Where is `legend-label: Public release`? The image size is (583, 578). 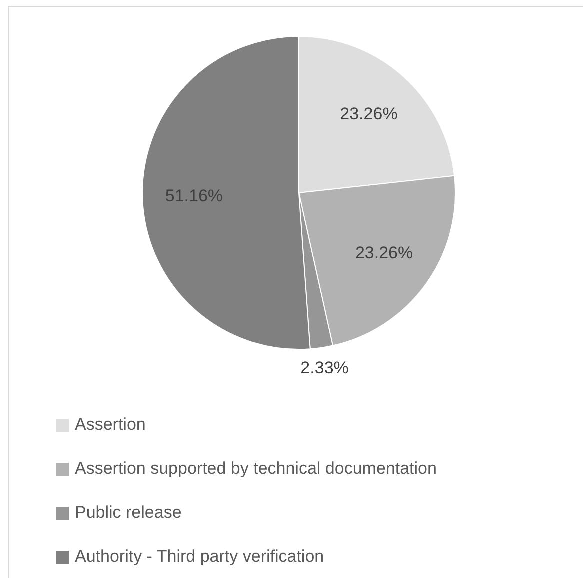 legend-label: Public release is located at coordinates (128, 513).